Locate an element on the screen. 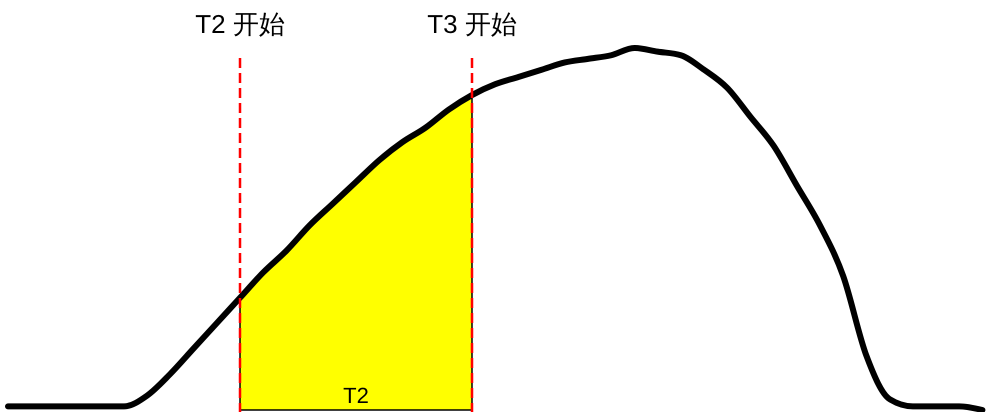  text: T3 开始 is located at coordinates (472, 24).